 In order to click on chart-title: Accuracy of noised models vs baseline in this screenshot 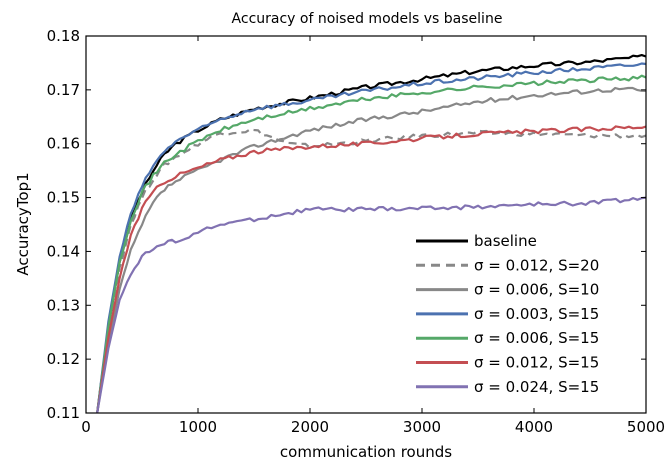, I will do `click(367, 19)`.